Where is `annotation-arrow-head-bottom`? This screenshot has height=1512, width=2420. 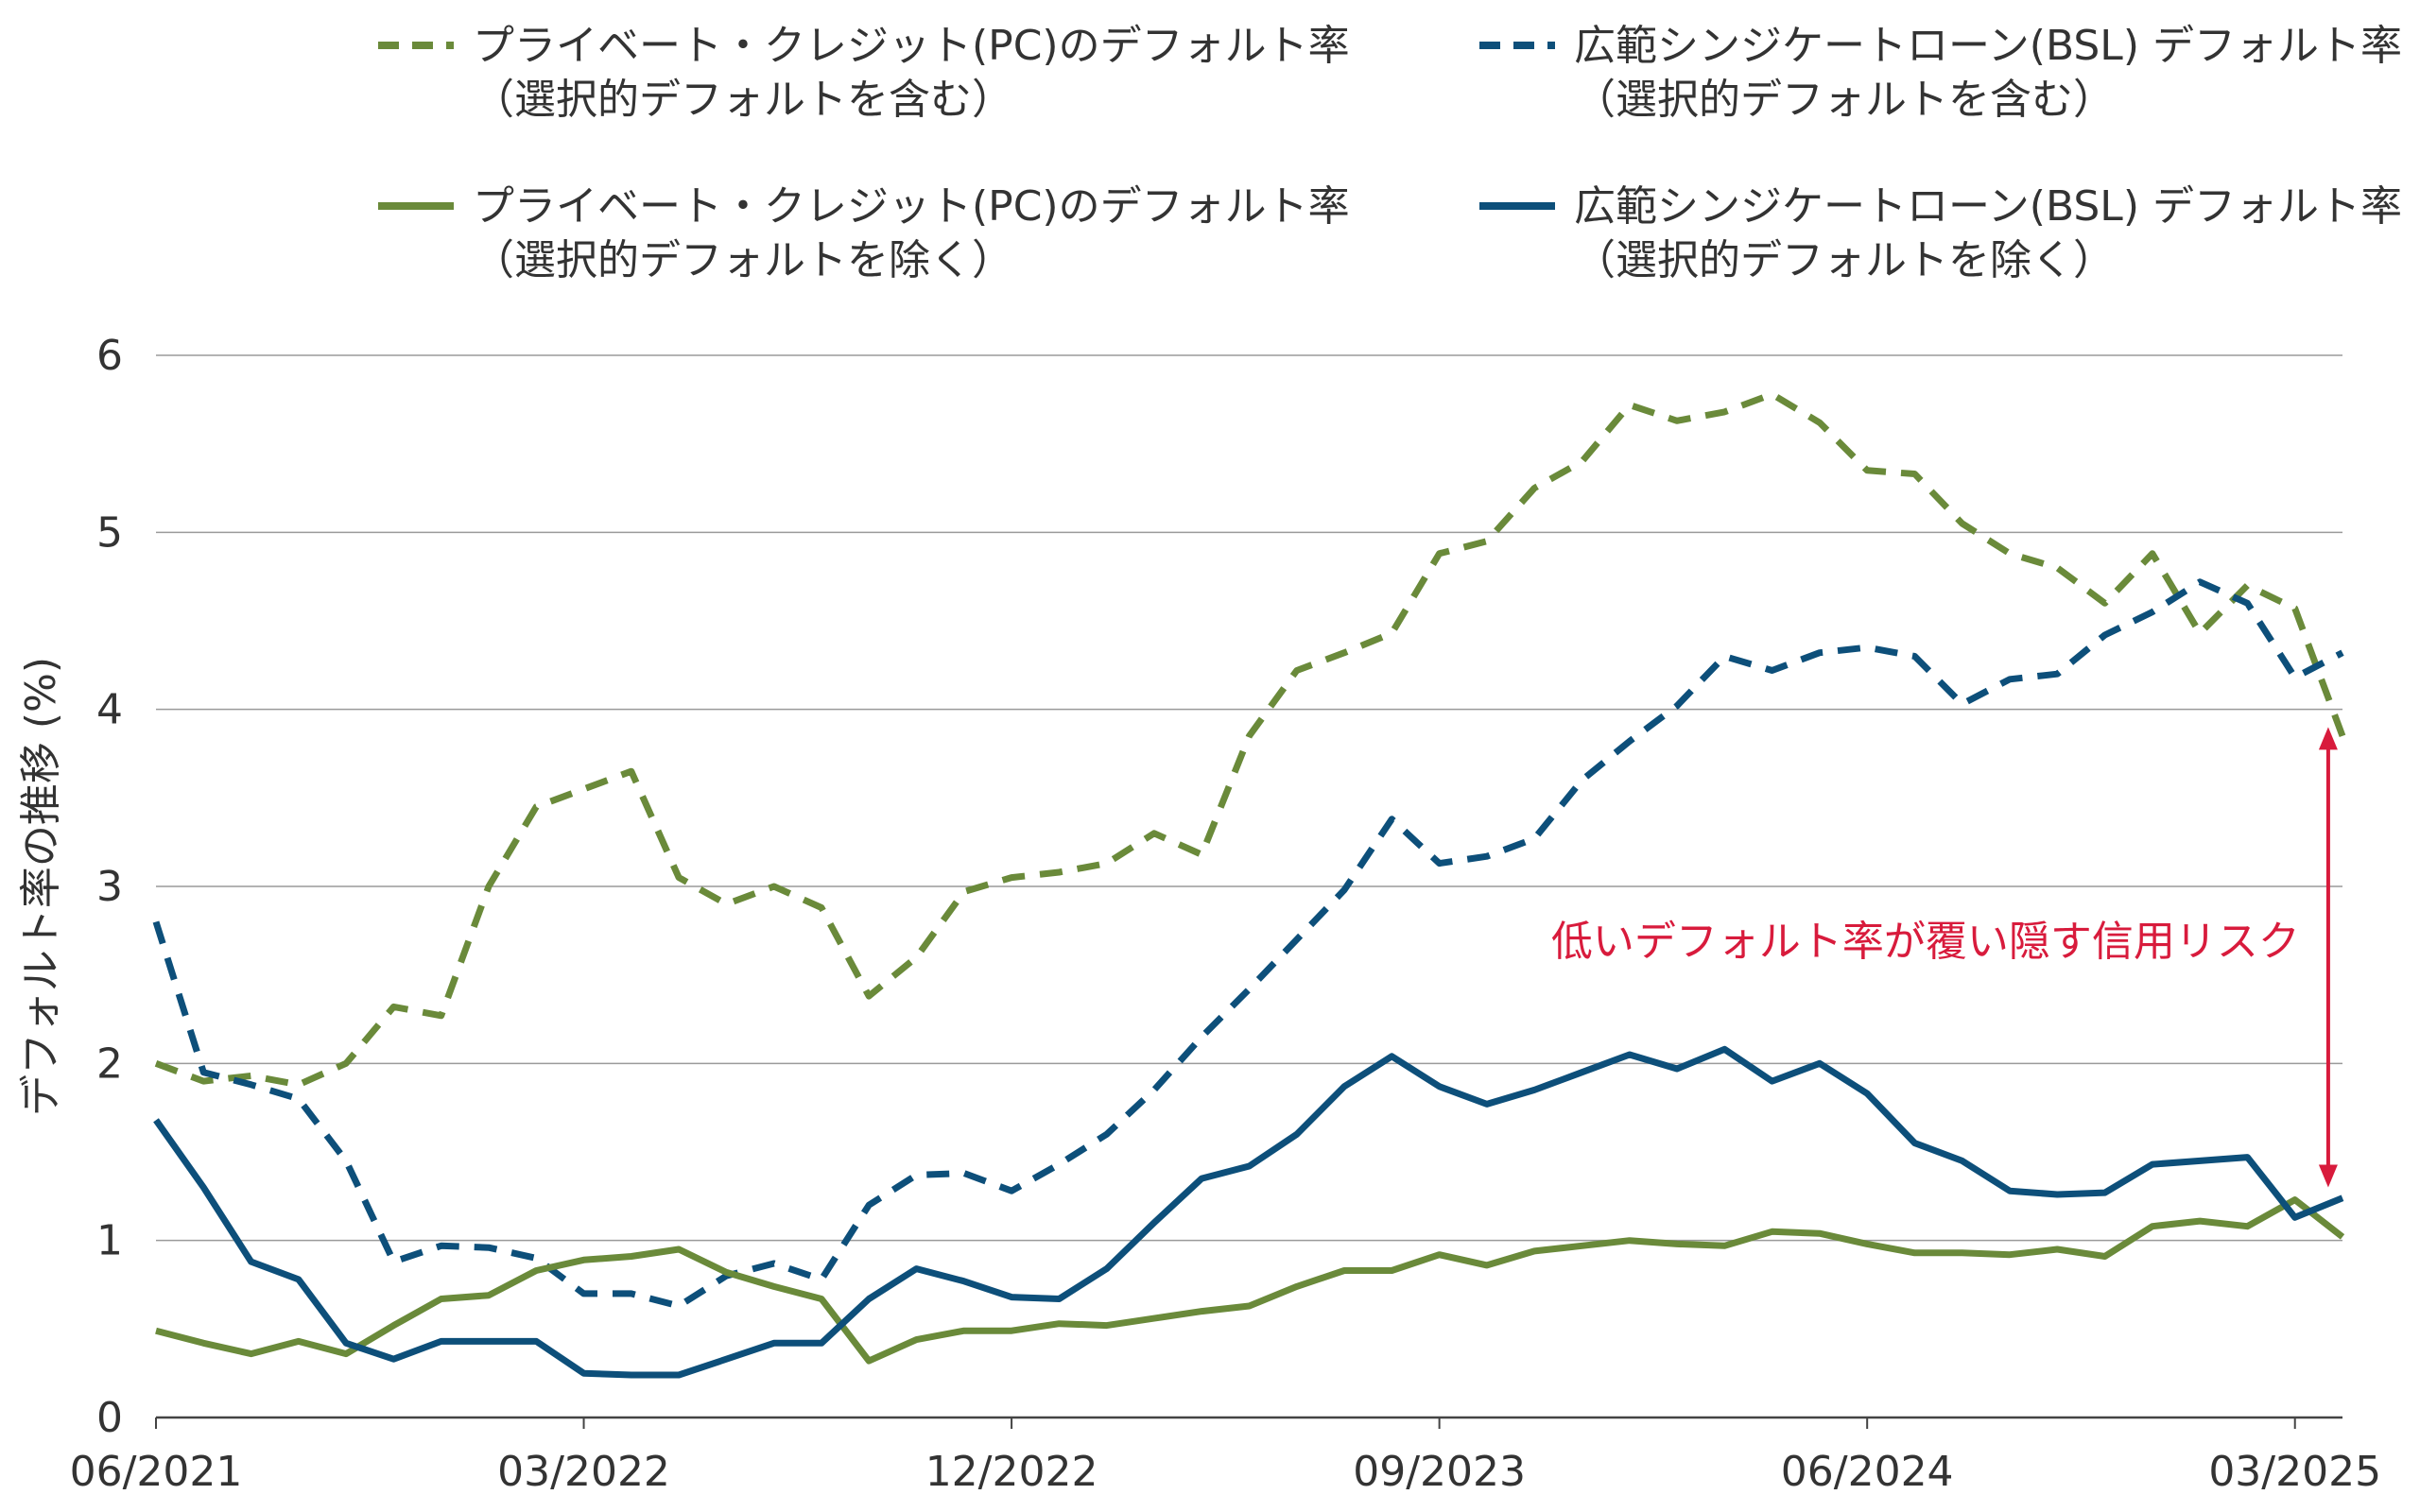
annotation-arrow-head-bottom is located at coordinates (2328, 1176).